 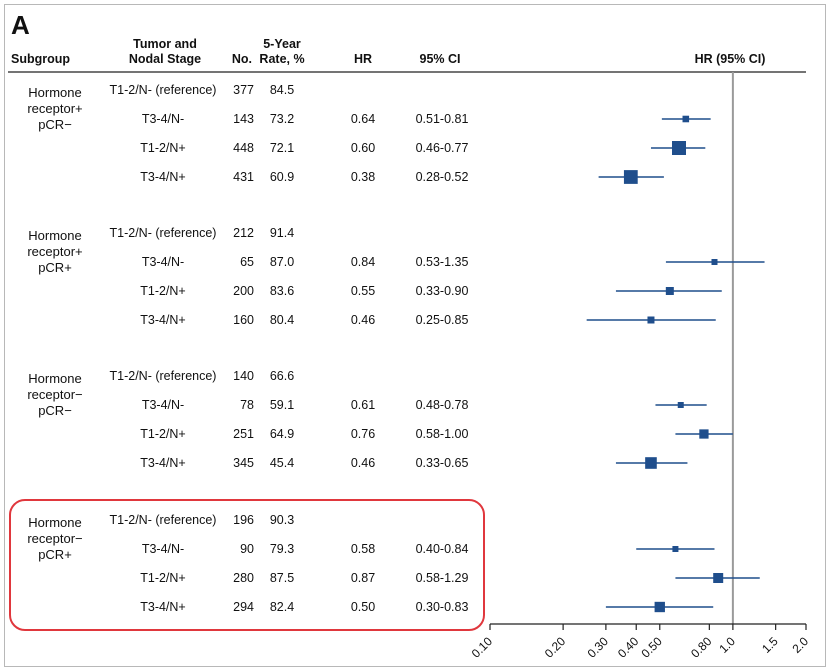 I want to click on x-tick-label: 1.5, so click(x=770, y=645).